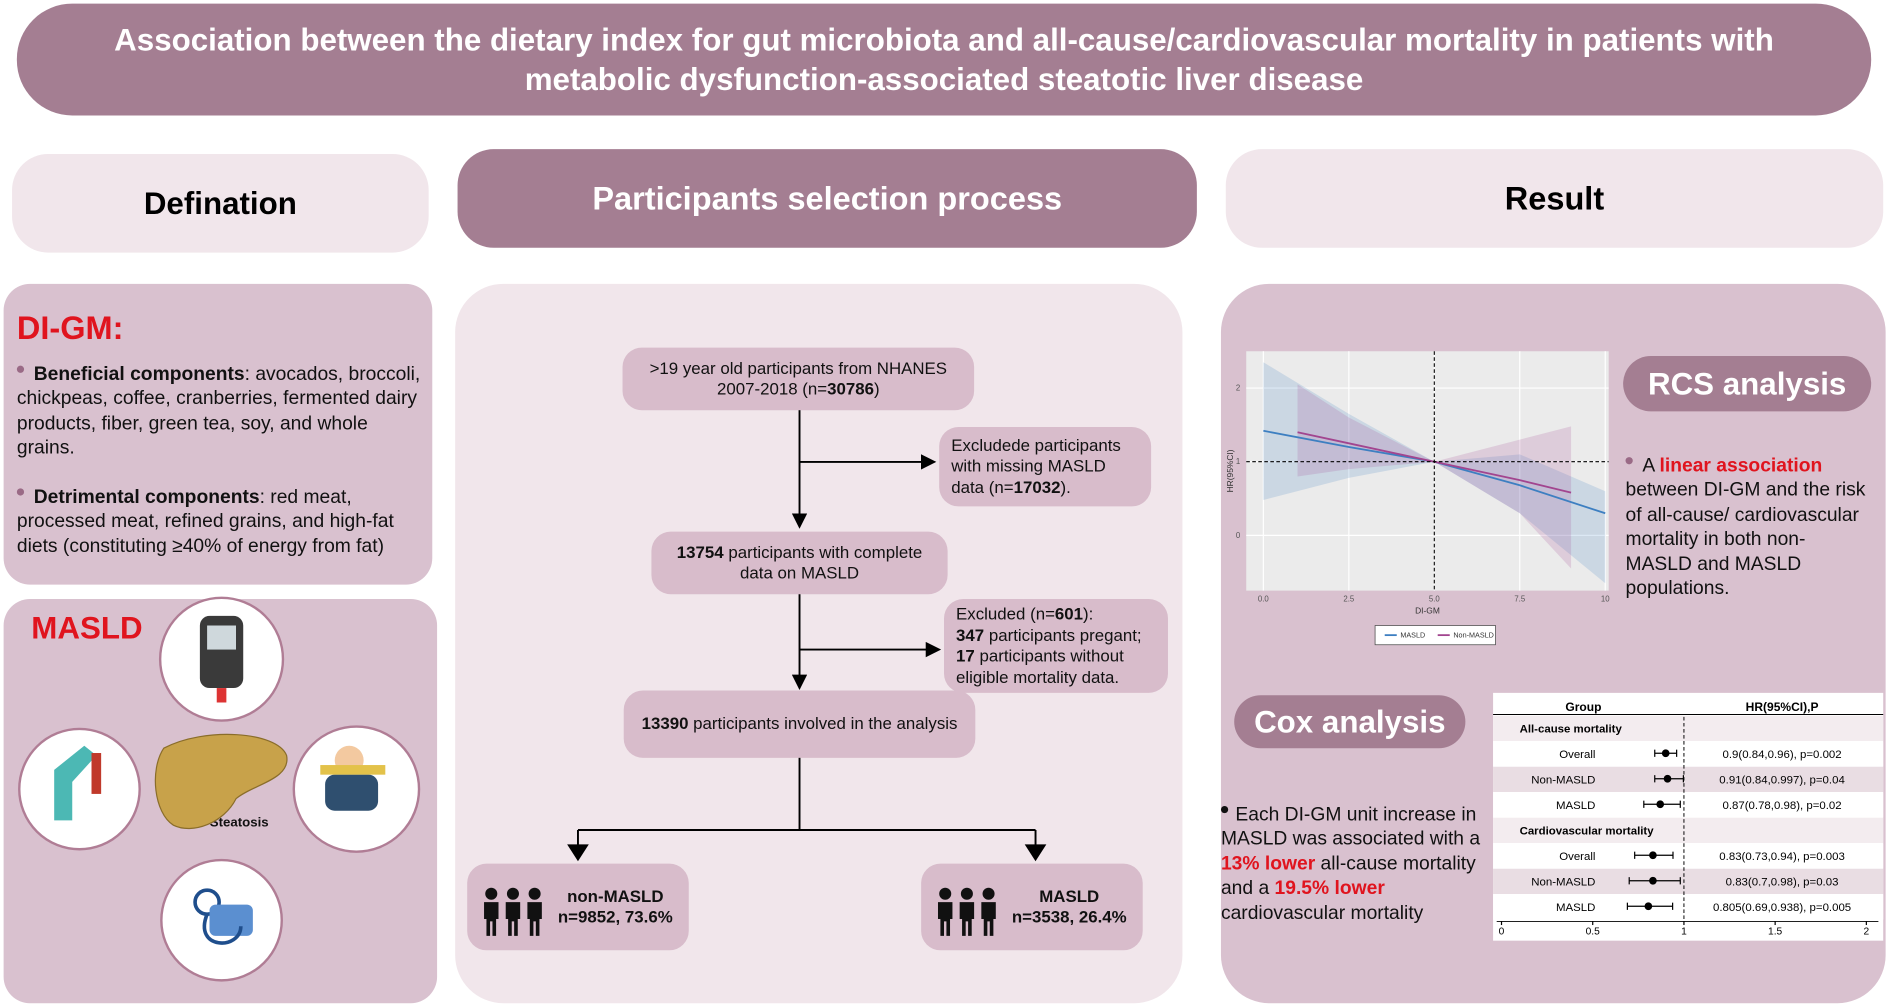  I want to click on x-tick-label: 7.5, so click(1520, 598).